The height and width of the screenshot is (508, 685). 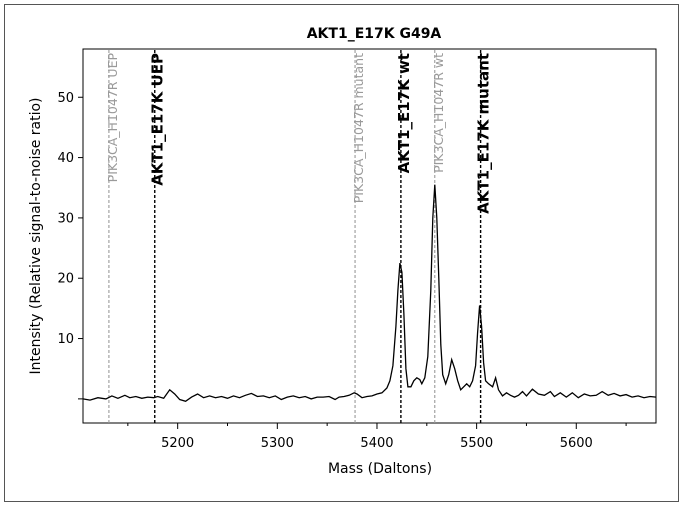 I want to click on x-tick-label: 5300, so click(x=277, y=443).